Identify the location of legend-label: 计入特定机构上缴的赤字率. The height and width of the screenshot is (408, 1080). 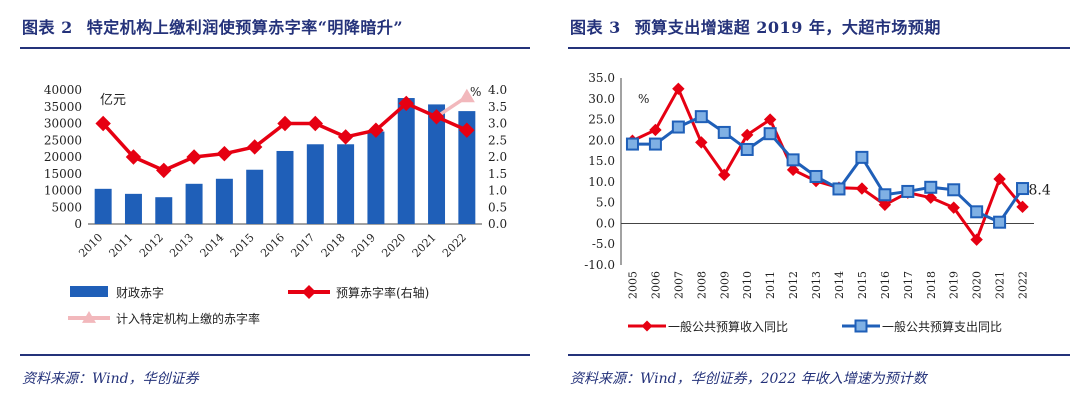
(188, 318).